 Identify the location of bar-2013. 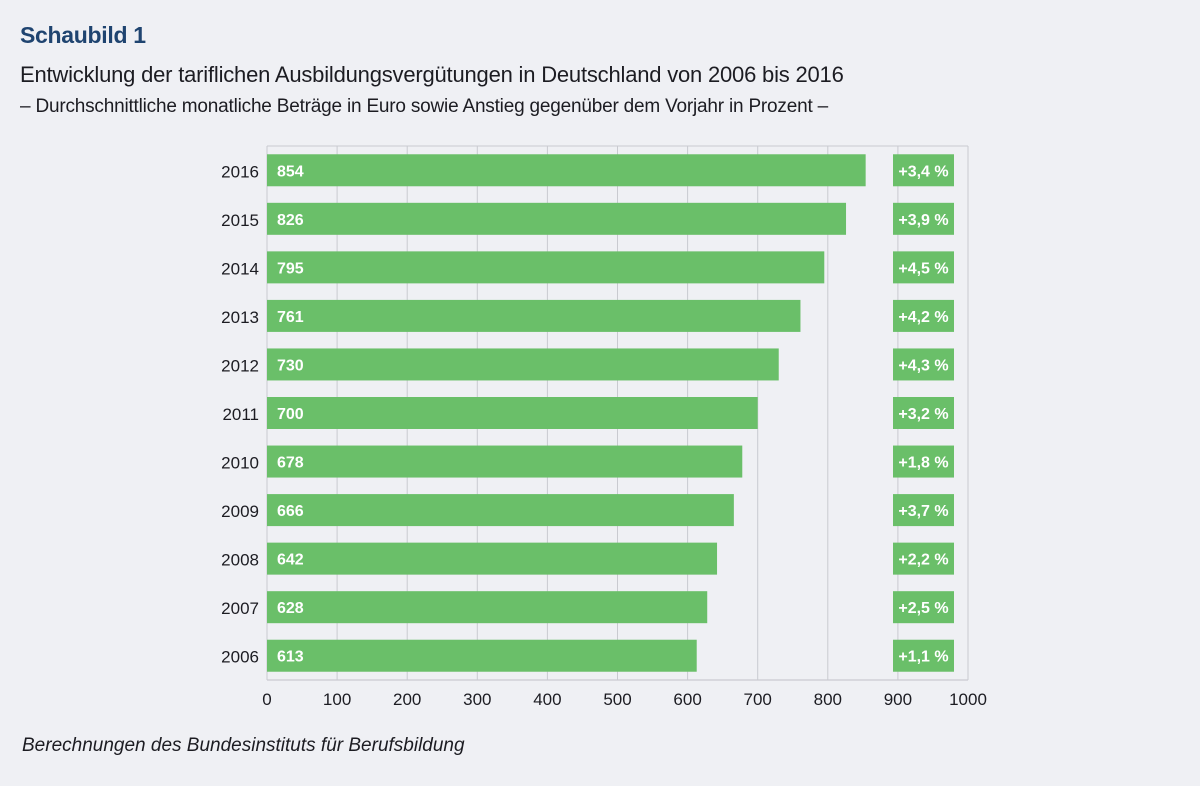
(534, 315).